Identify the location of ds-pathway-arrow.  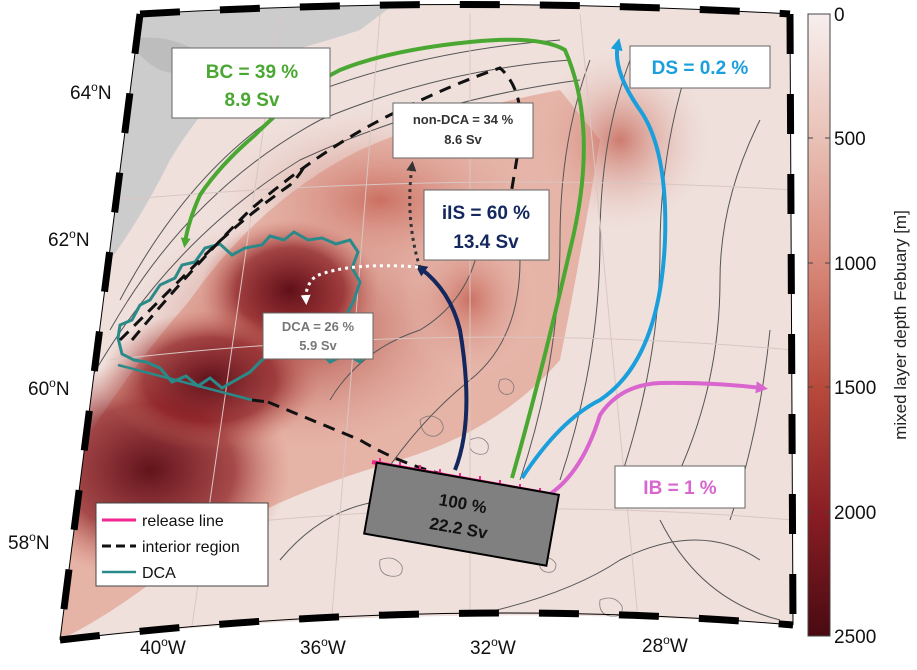
(594, 259).